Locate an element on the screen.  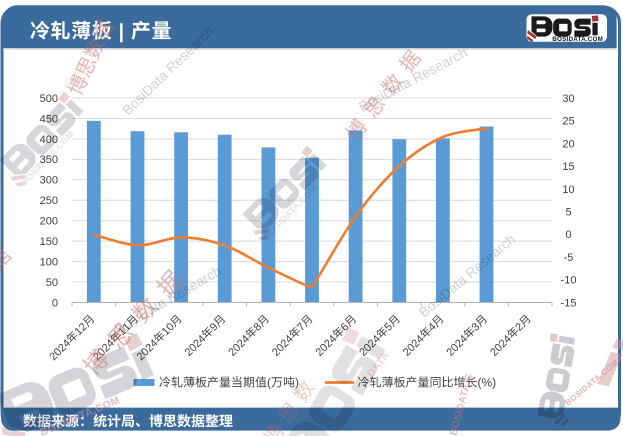
svg-text: 250 is located at coordinates (49, 201).